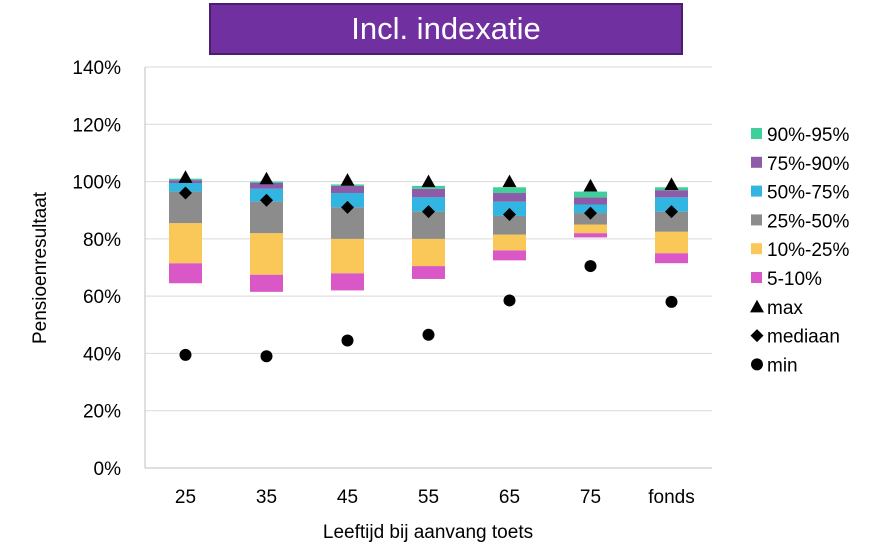 The image size is (892, 549). I want to click on legend-item: mediaan, so click(795, 337).